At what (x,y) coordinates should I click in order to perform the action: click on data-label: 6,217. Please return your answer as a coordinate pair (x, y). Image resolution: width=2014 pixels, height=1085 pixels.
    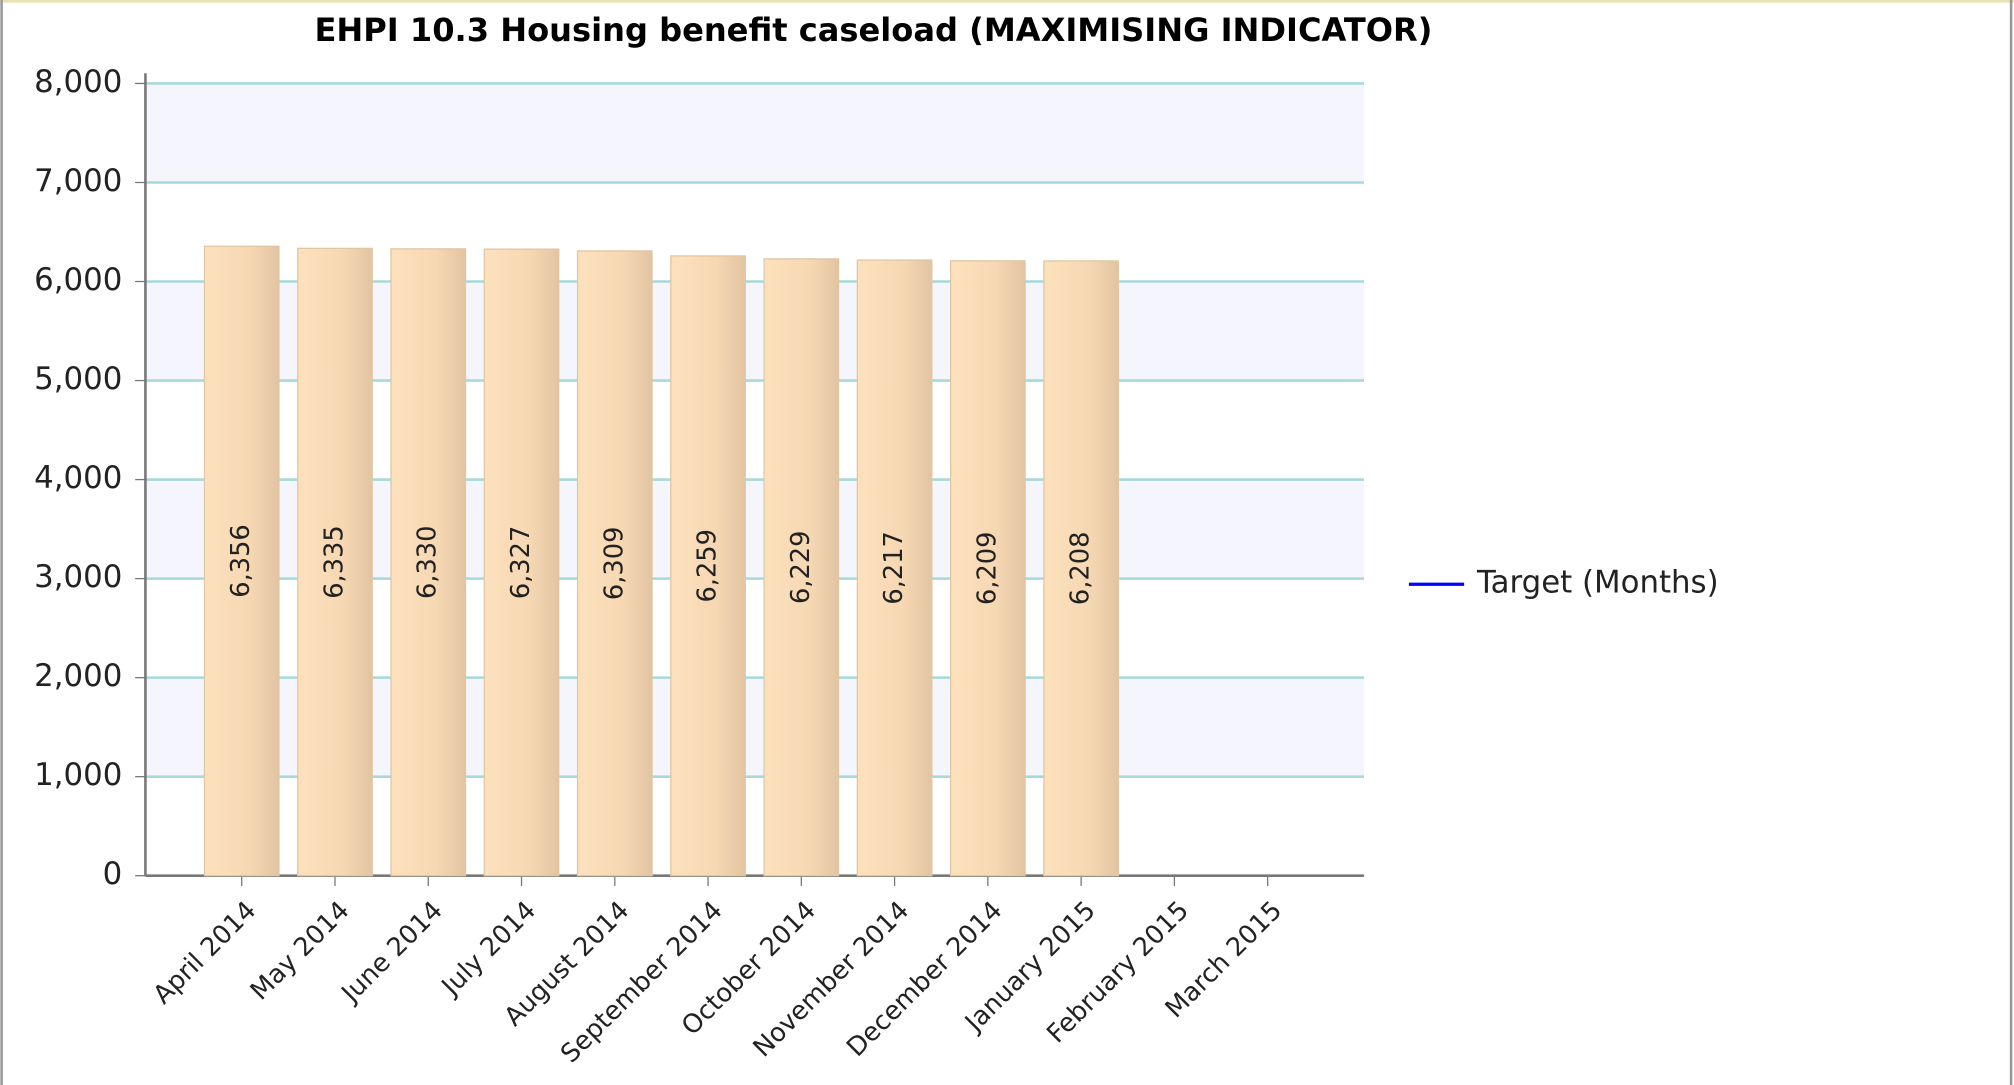
    Looking at the image, I should click on (894, 568).